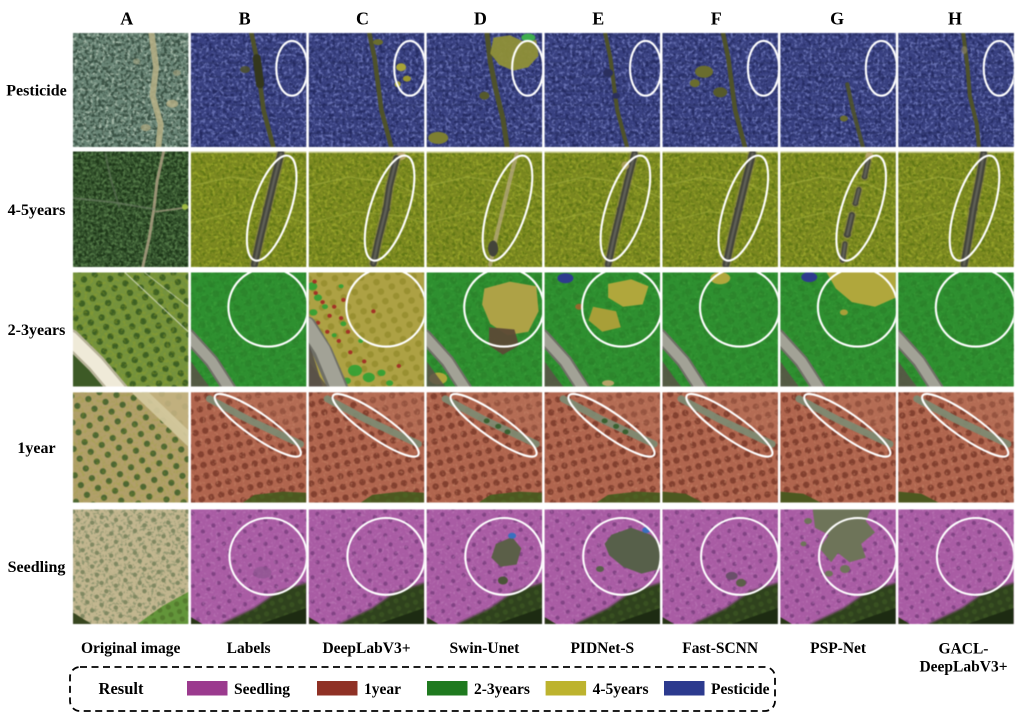 This screenshot has height=726, width=1024. I want to click on svg-text: F, so click(716, 19).